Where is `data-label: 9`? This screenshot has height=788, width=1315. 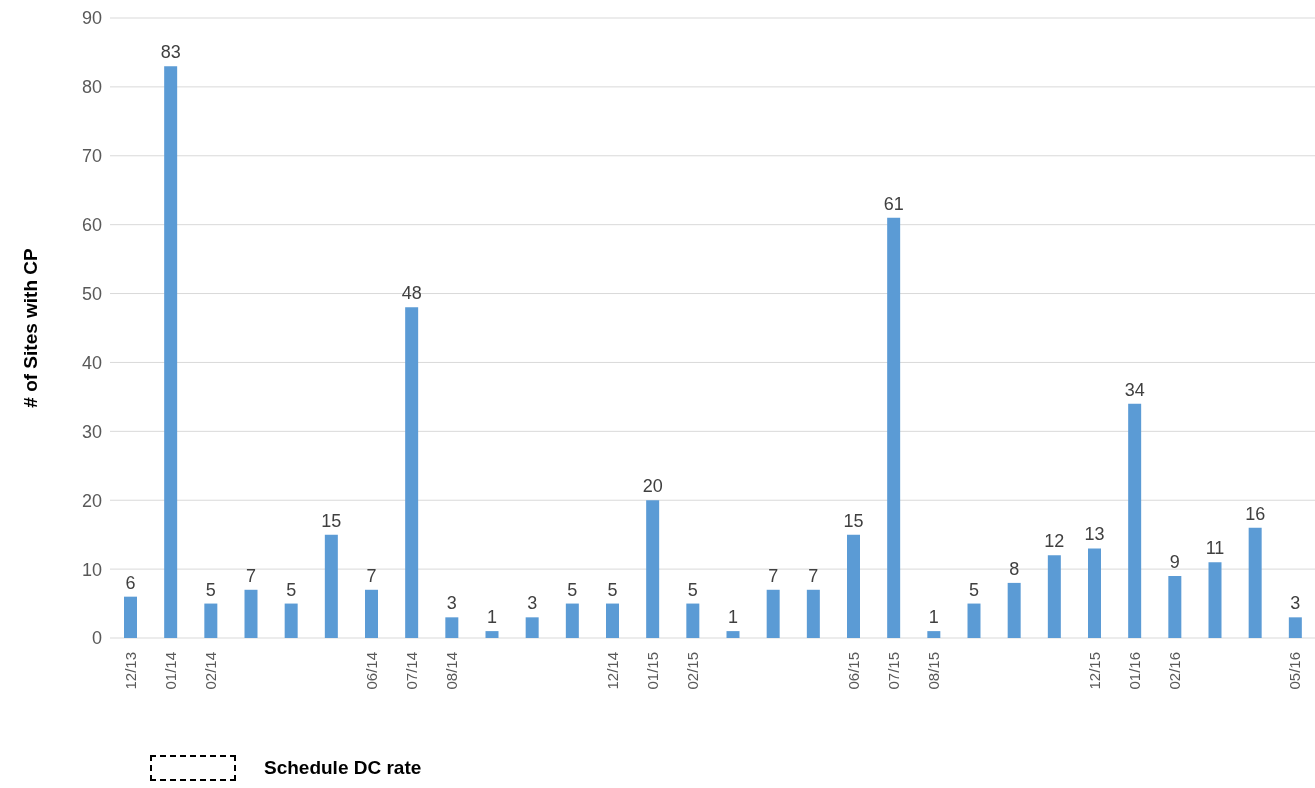 data-label: 9 is located at coordinates (1174, 562).